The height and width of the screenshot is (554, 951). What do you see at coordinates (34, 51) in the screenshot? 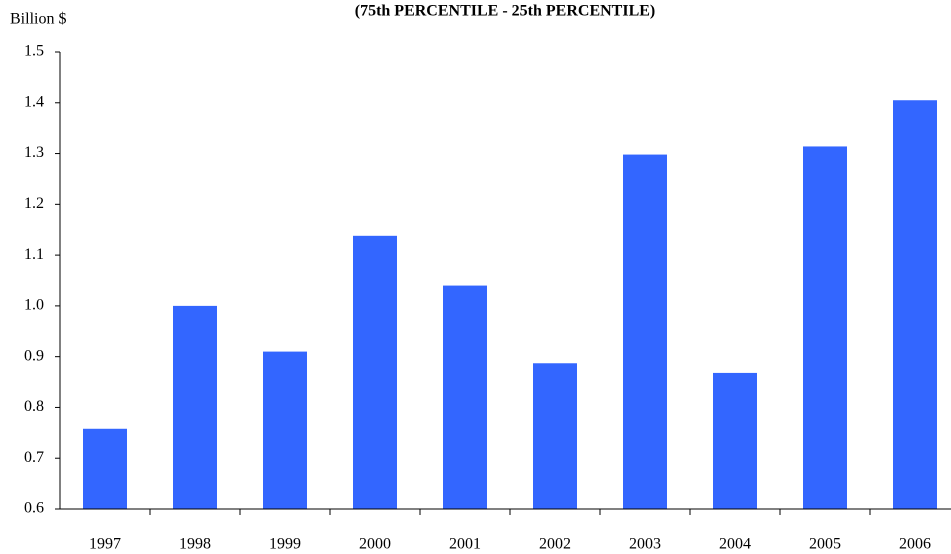
I see `y-tick-label: 1.5` at bounding box center [34, 51].